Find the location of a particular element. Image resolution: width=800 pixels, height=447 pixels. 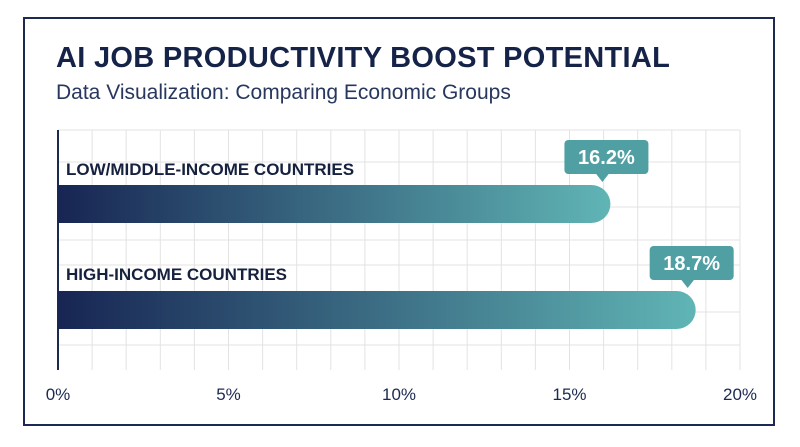

x-tick-label: 5% is located at coordinates (228, 394).